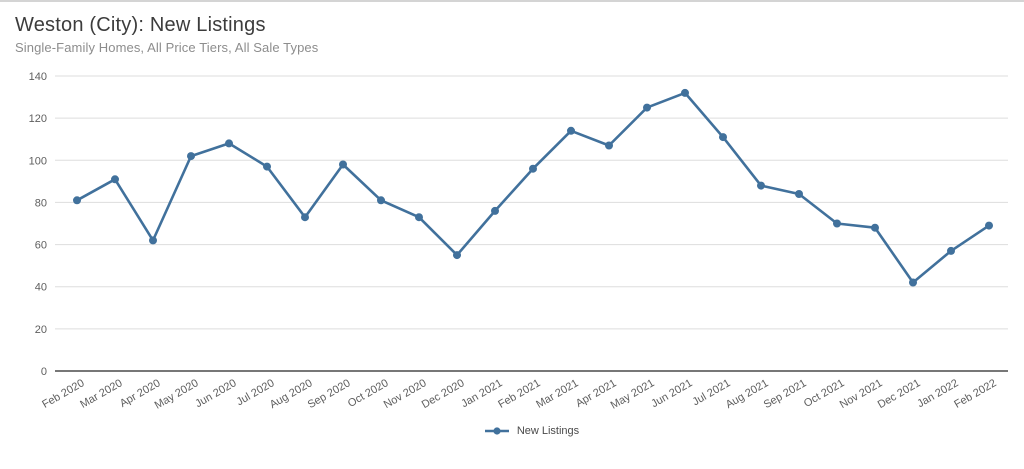  Describe the element at coordinates (140, 25) in the screenshot. I see `chart-title: Weston (City): New Listings` at that location.